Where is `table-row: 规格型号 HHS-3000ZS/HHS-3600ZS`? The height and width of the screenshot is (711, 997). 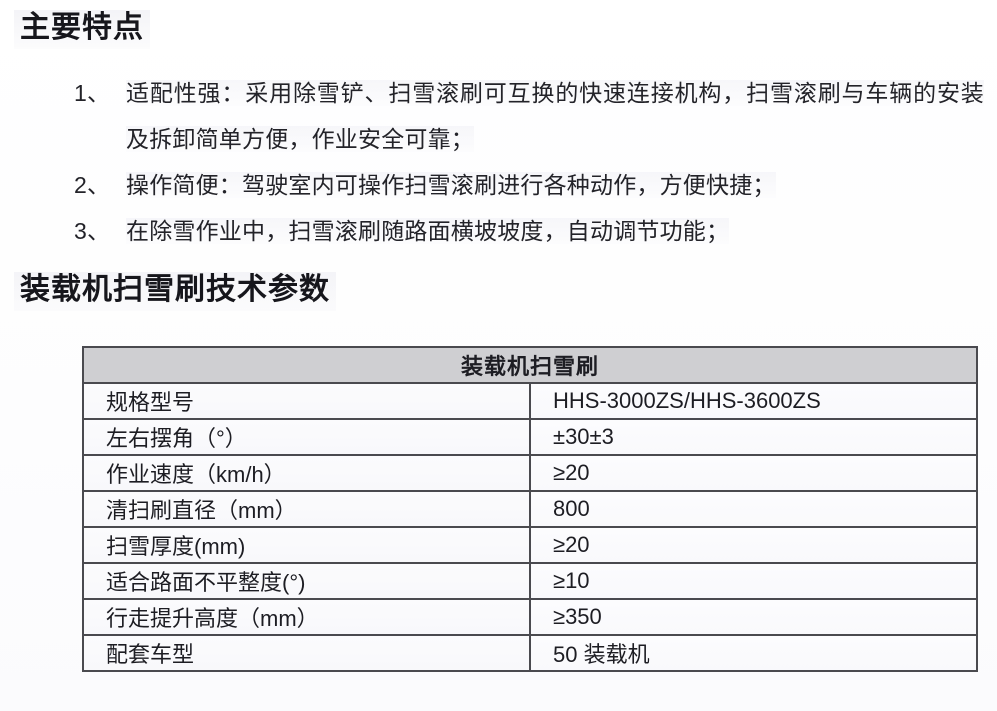
table-row: 规格型号 HHS-3000ZS/HHS-3600ZS is located at coordinates (530, 401).